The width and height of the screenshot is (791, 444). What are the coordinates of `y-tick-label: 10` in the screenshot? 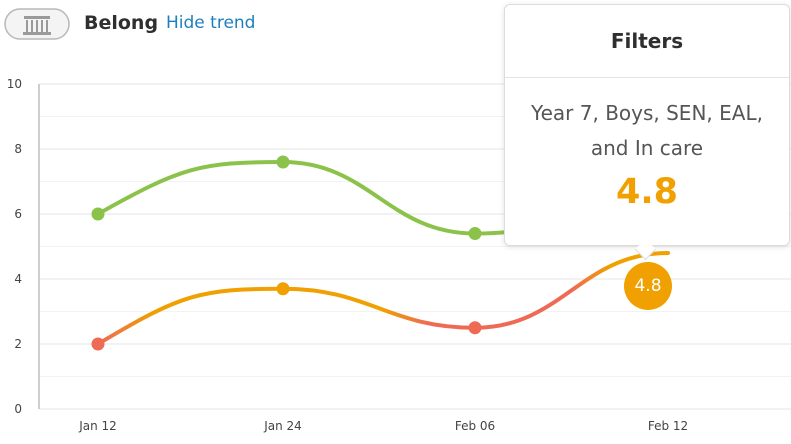 It's located at (14, 84).